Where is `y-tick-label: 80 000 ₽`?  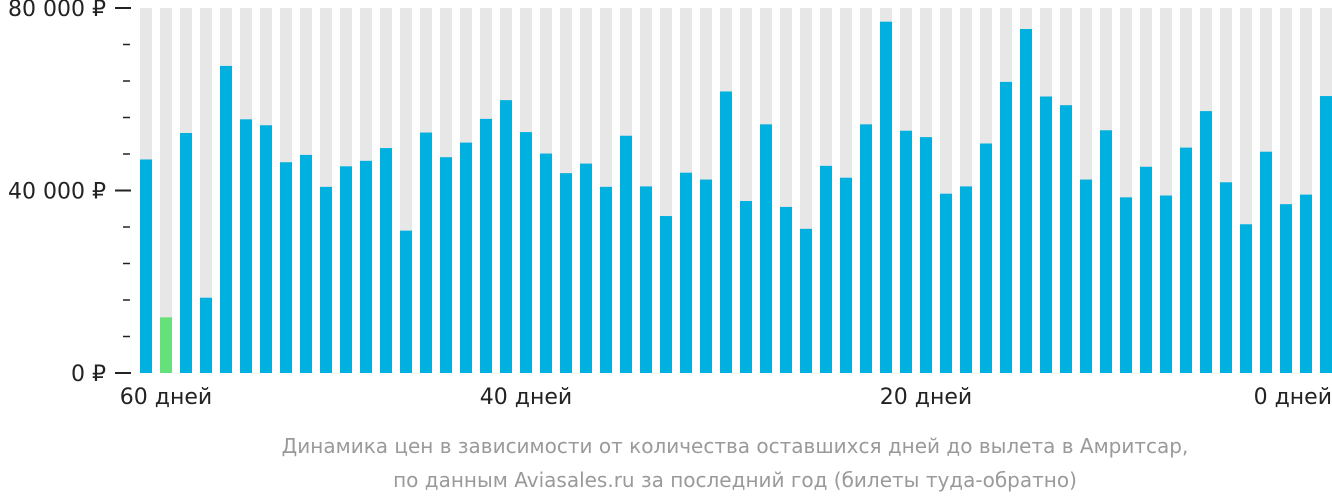
y-tick-label: 80 000 ₽ is located at coordinates (57, 11).